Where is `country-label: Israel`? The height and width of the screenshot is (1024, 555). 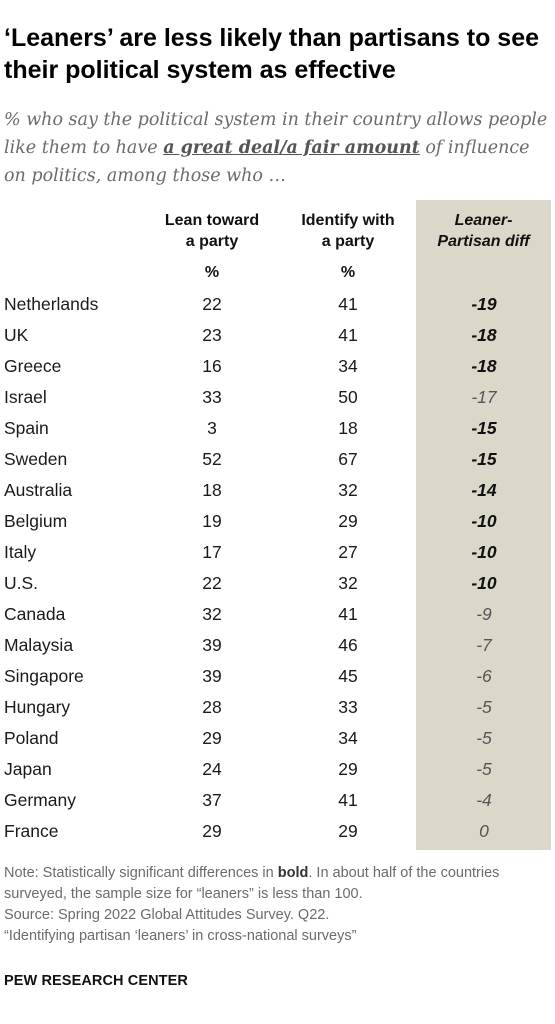
country-label: Israel is located at coordinates (25, 397).